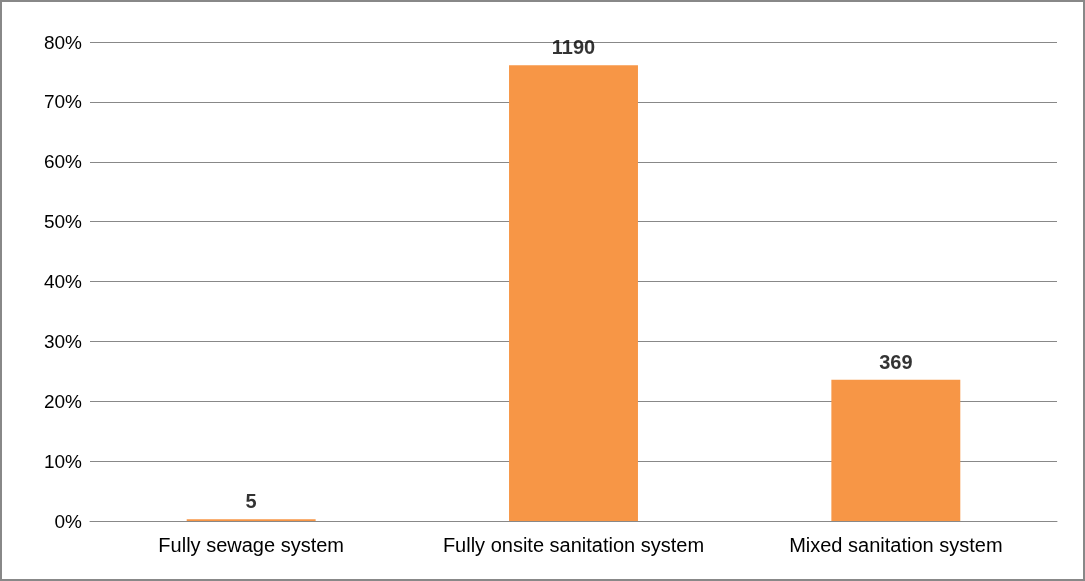  What do you see at coordinates (573, 545) in the screenshot?
I see `x-tick-label: Fully onsite sanitation system` at bounding box center [573, 545].